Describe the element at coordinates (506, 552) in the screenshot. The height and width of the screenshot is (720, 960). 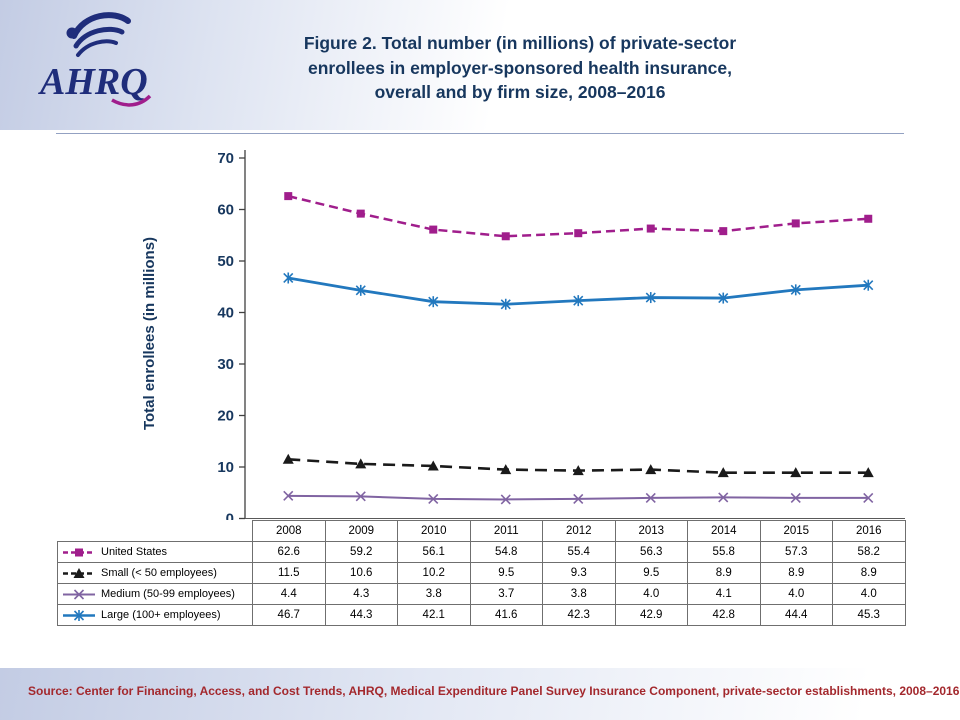
I see `value-cell: 54.8` at that location.